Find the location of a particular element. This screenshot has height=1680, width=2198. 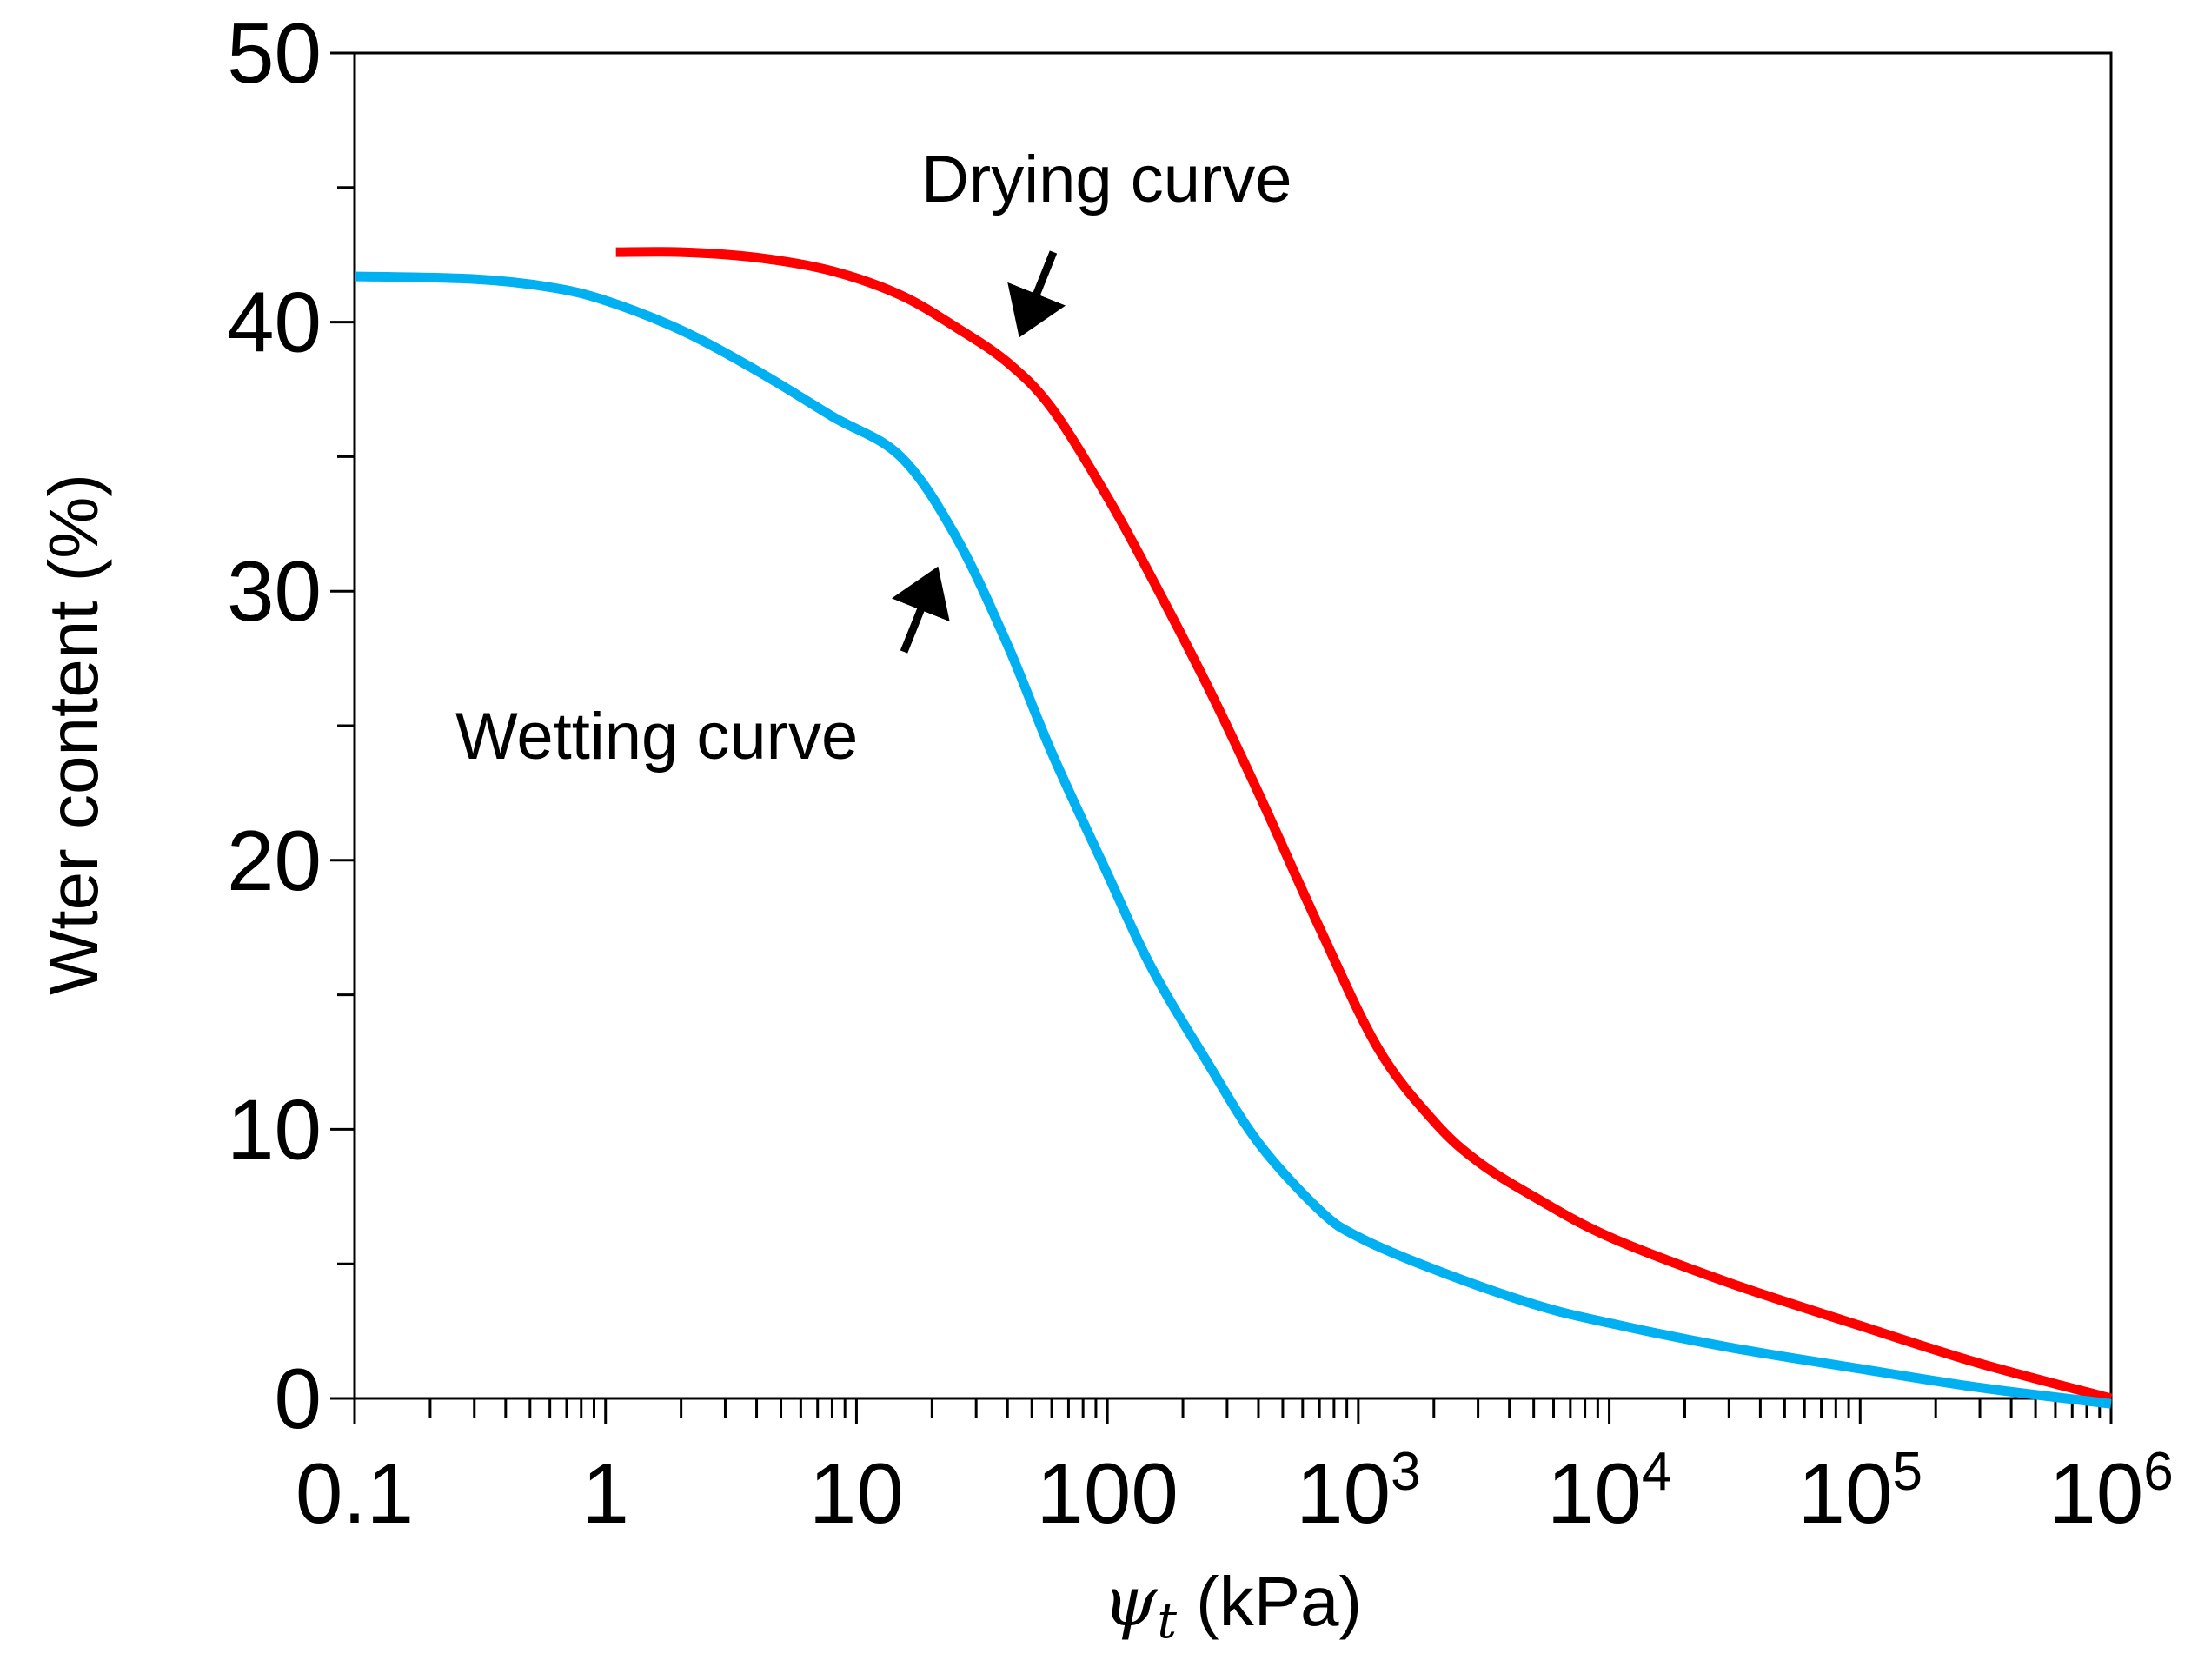

x-axis-title: ψt (kPa) is located at coordinates (1232, 1605).